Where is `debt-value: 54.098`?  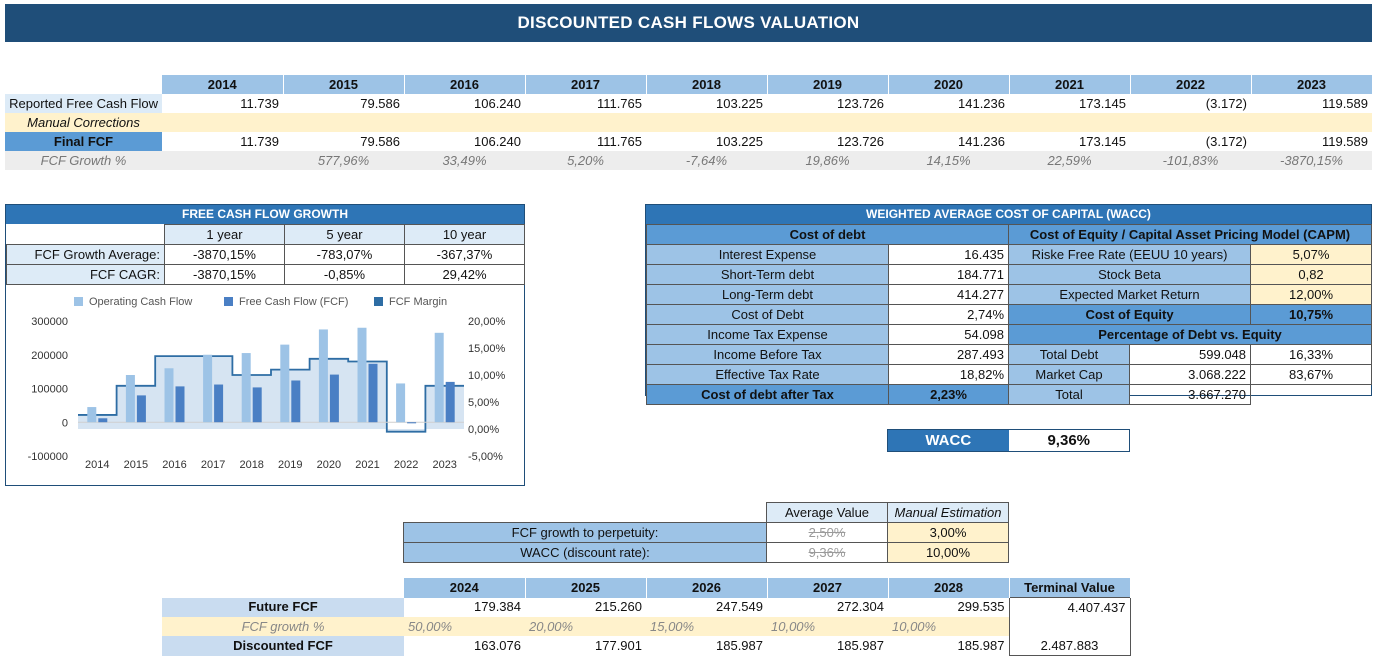
debt-value: 54.098 is located at coordinates (948, 334).